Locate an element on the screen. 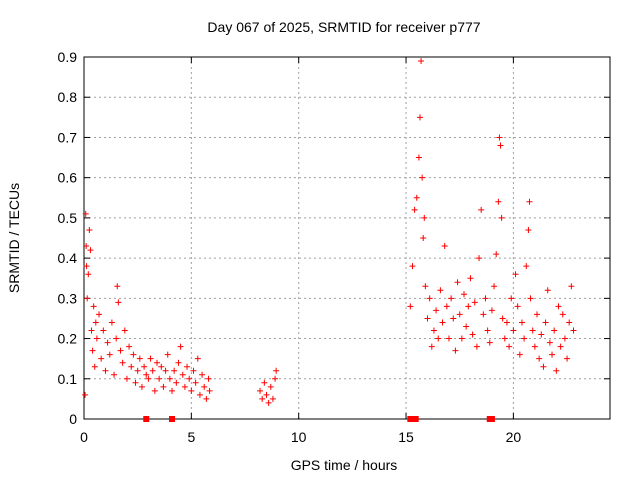  x-tick-label: 5 is located at coordinates (191, 437).